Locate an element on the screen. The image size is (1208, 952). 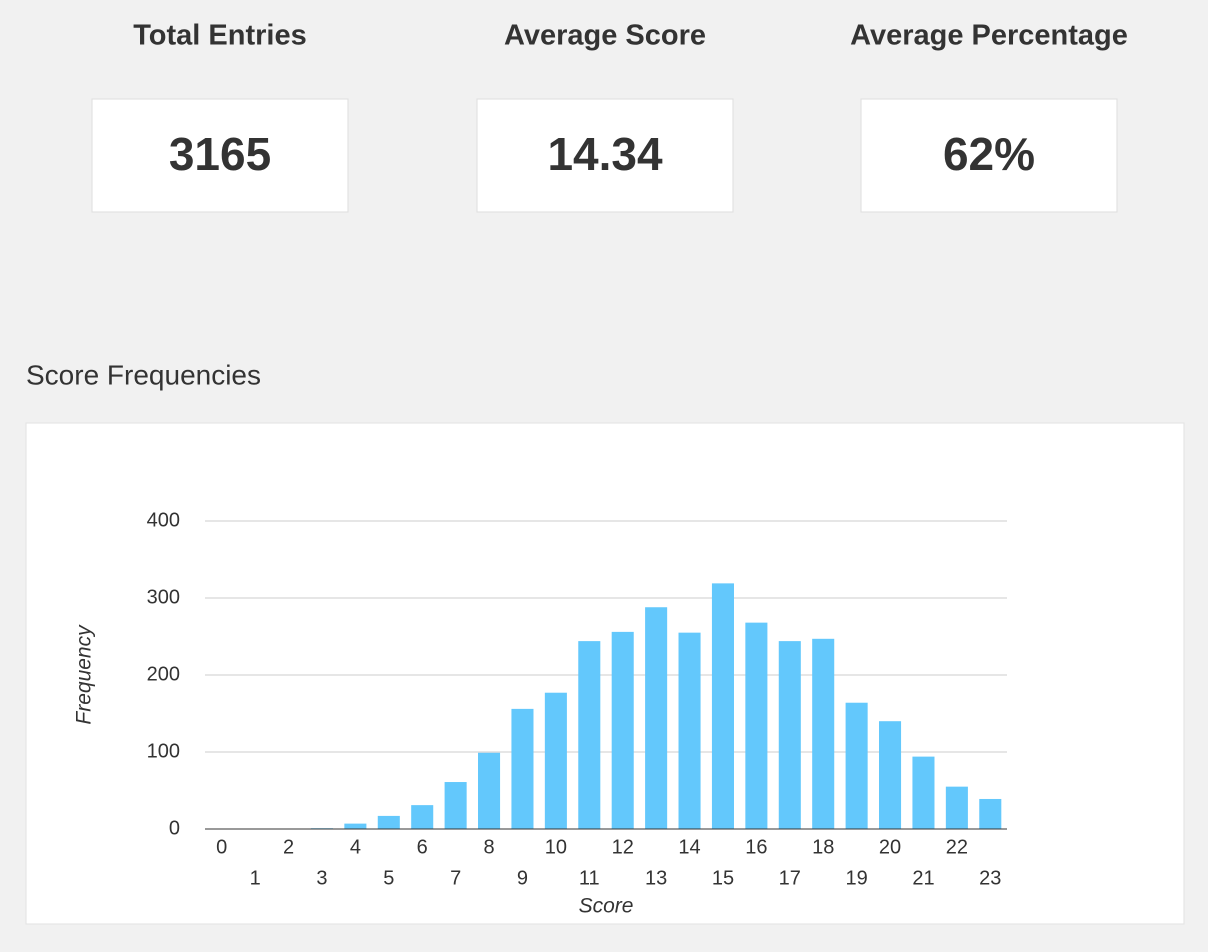
stat-value: 3165 is located at coordinates (220, 154).